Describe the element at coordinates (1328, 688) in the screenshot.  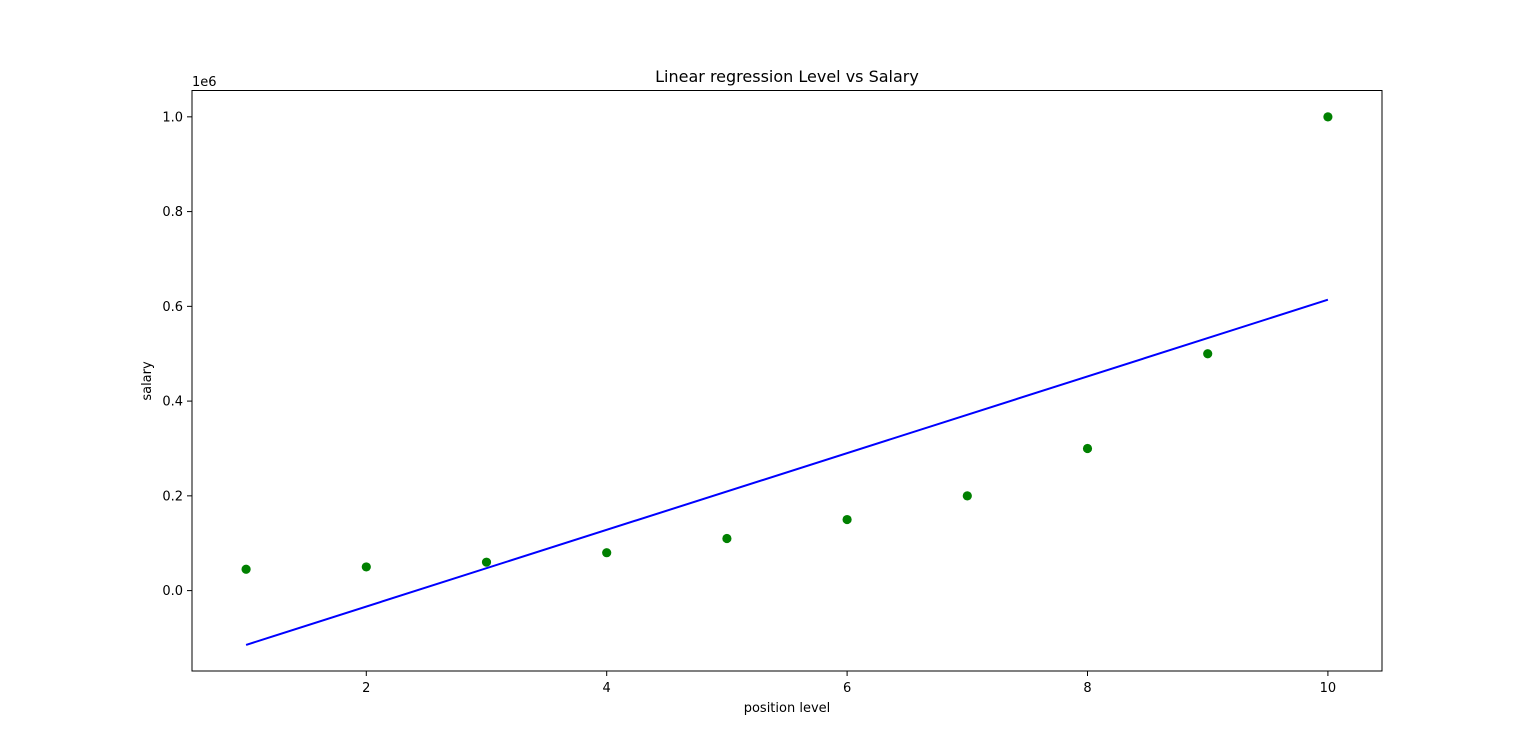
I see `x-tick-label: 10` at that location.